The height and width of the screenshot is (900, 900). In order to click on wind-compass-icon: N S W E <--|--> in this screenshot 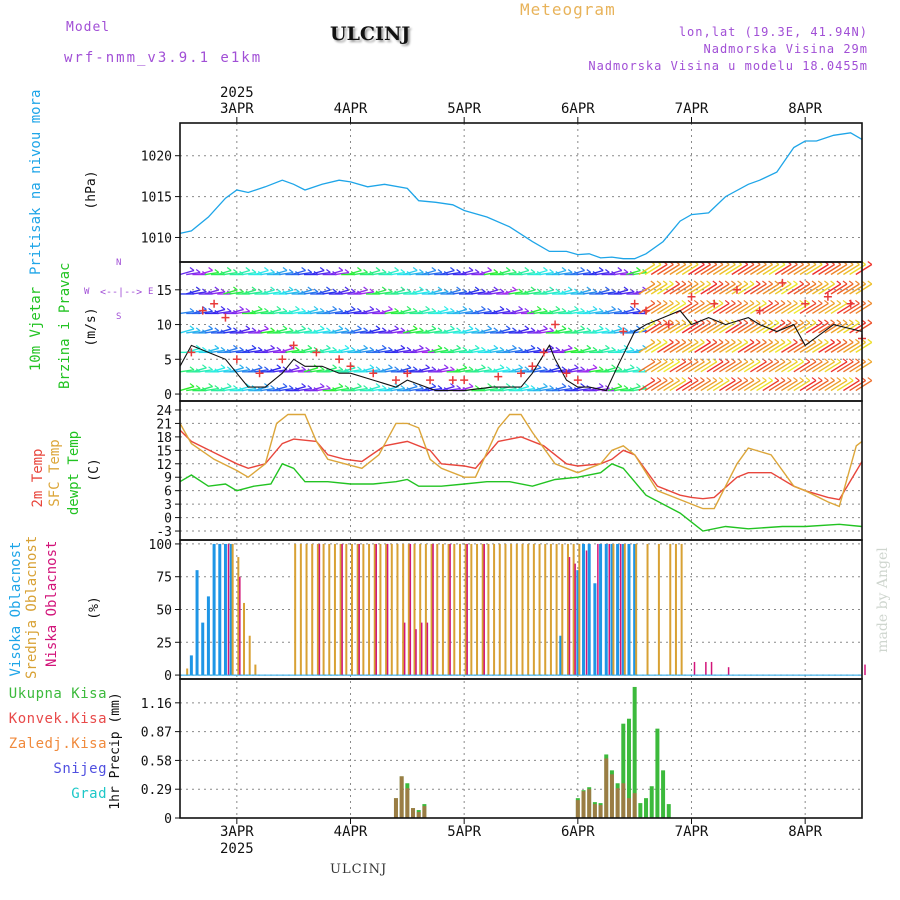, I will do `click(120, 293)`.